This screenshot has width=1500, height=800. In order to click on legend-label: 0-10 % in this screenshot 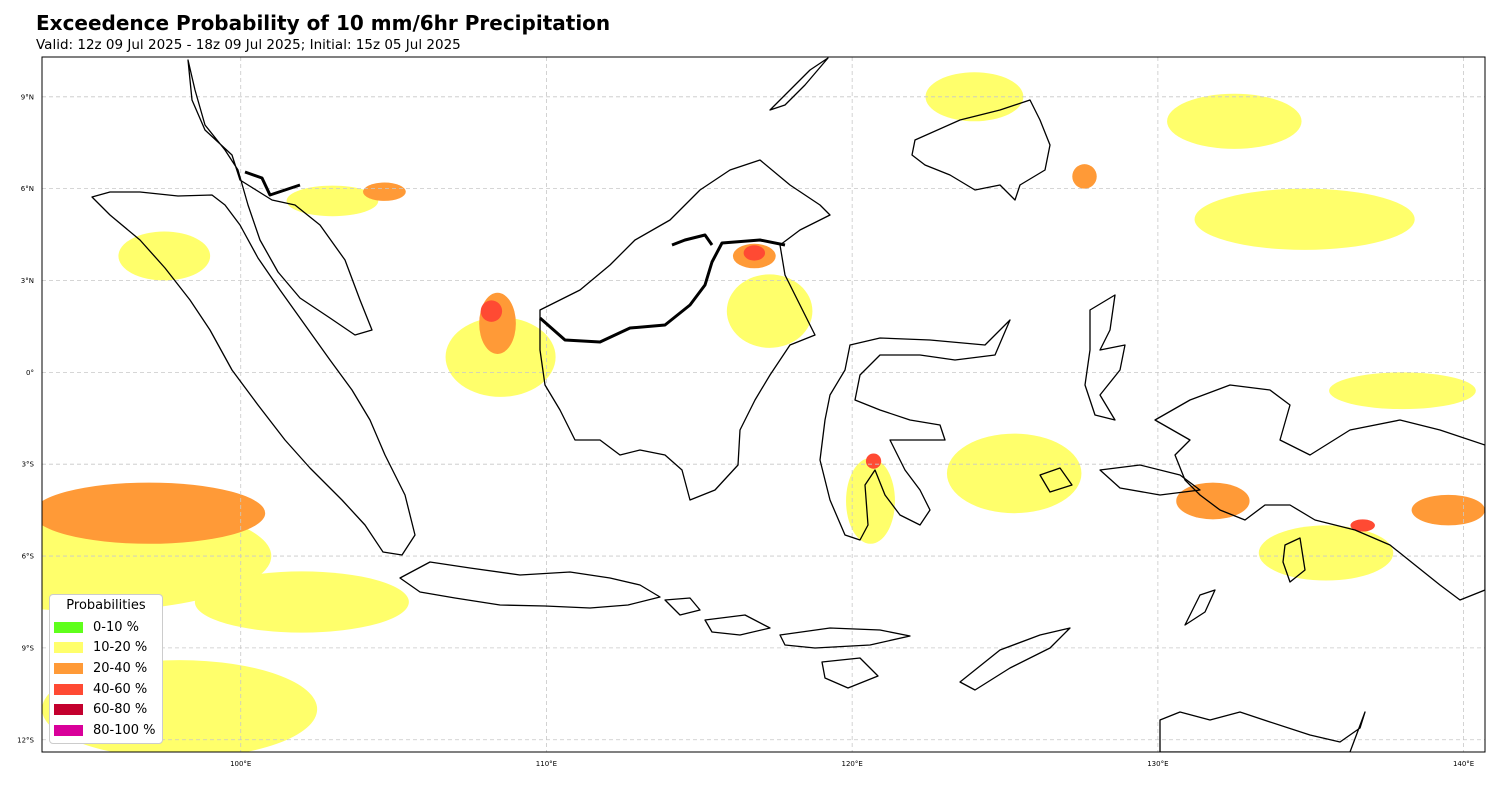, I will do `click(116, 627)`.